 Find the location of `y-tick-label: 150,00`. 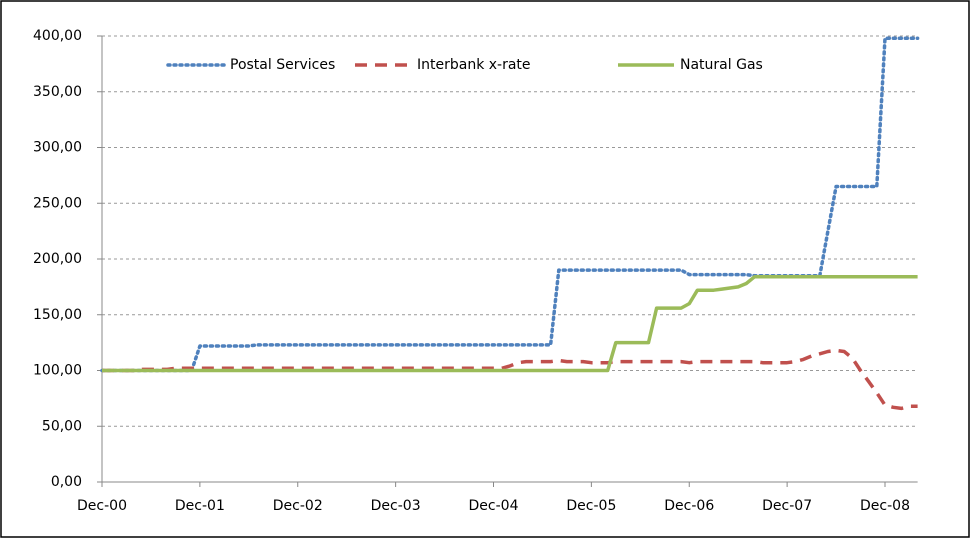

y-tick-label: 150,00 is located at coordinates (57, 315).